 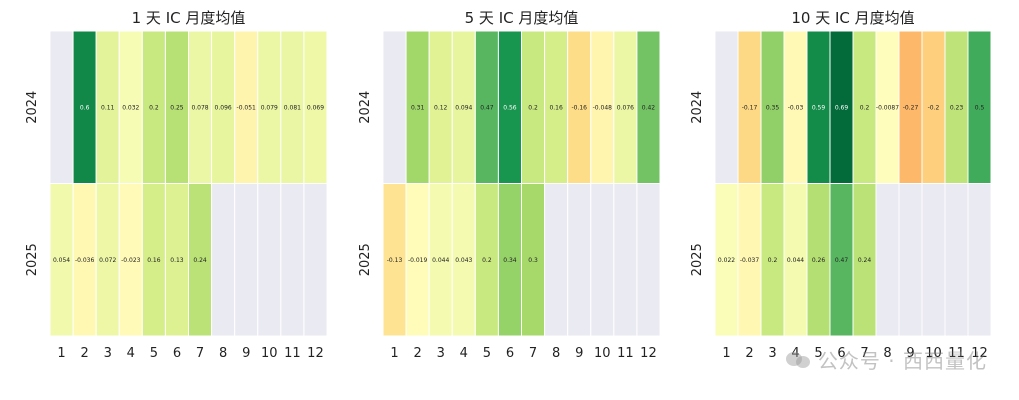 I want to click on cell-value-label: 0.054, so click(x=61, y=260).